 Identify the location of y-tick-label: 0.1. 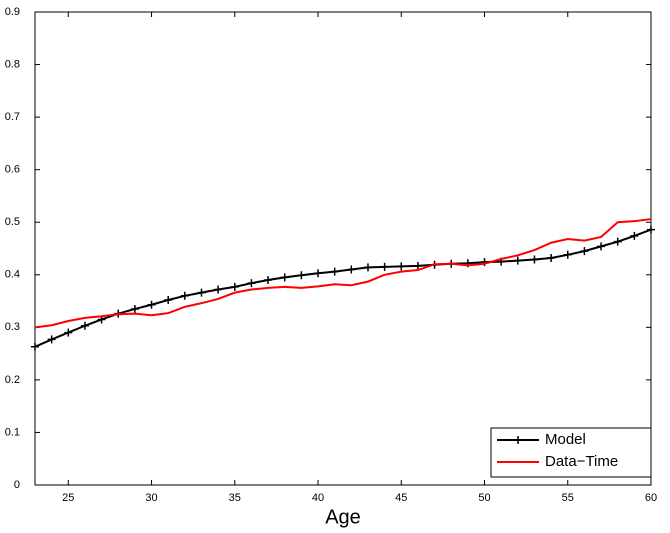
(12, 432).